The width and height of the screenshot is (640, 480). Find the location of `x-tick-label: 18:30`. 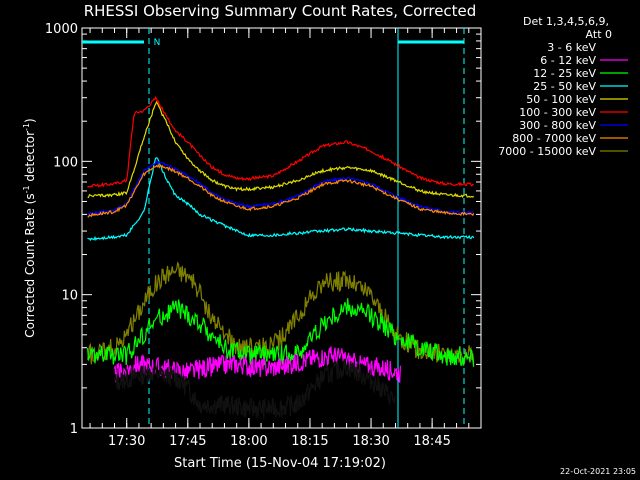

x-tick-label: 18:30 is located at coordinates (370, 441).